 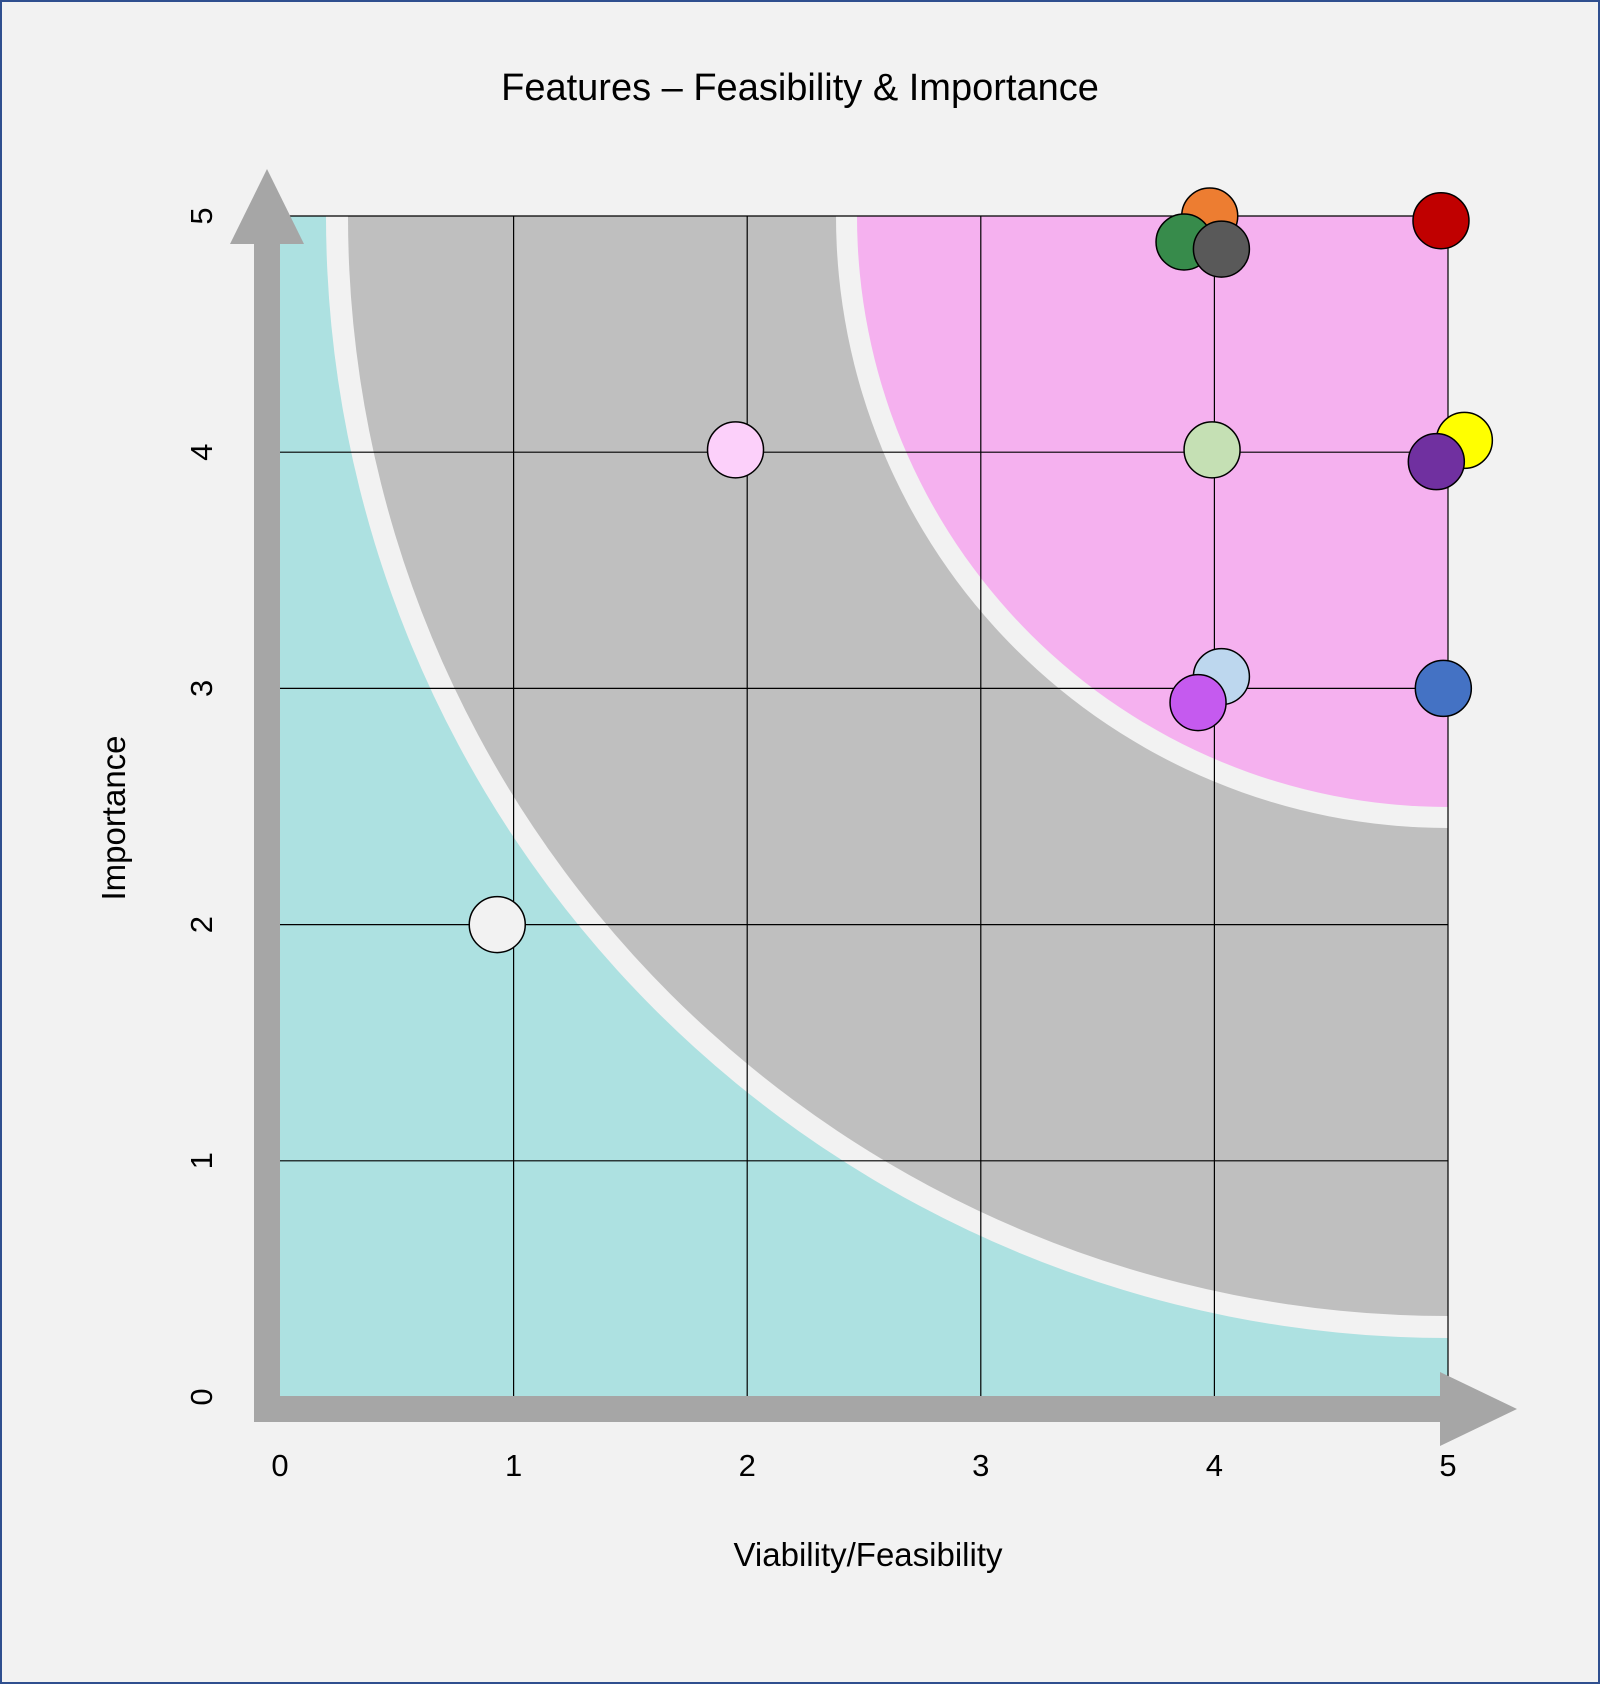 What do you see at coordinates (980, 1465) in the screenshot?
I see `x-tick-label: 3` at bounding box center [980, 1465].